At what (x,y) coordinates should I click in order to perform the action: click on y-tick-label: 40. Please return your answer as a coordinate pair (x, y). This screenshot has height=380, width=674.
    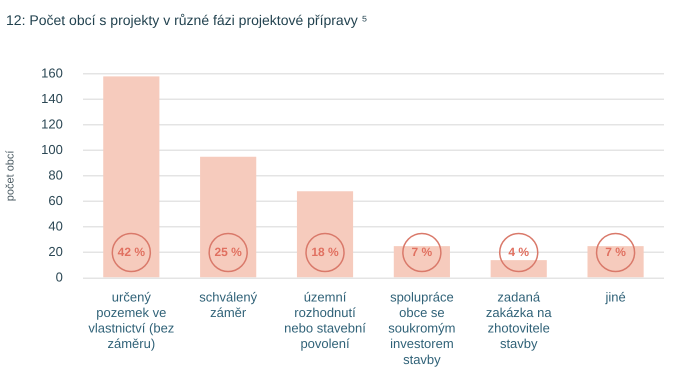
    Looking at the image, I should click on (55, 226).